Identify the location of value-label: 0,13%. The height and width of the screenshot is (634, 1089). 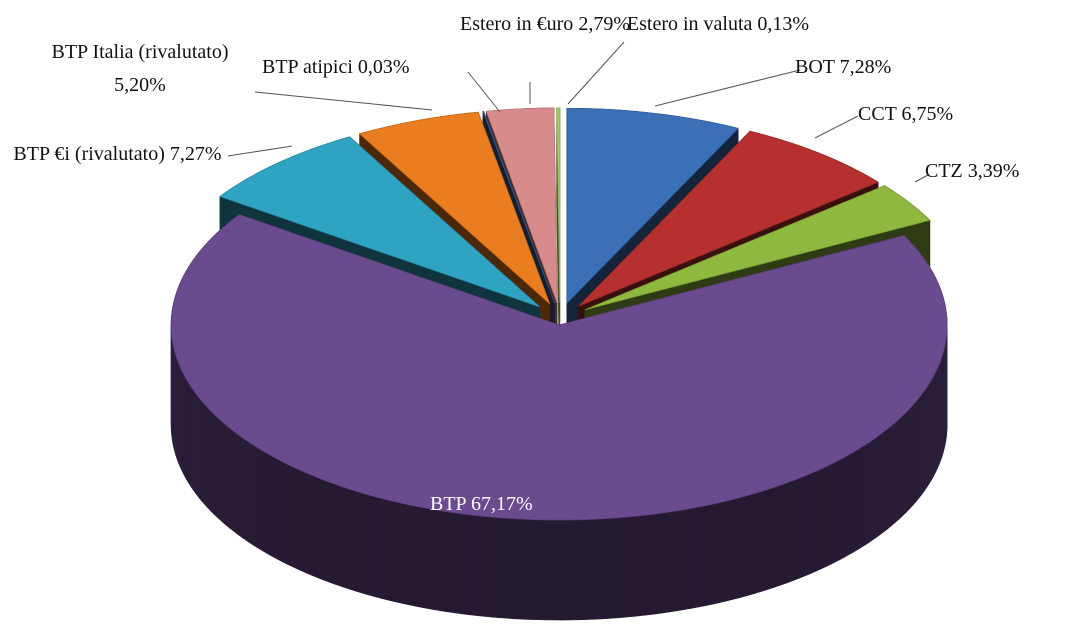
(783, 24).